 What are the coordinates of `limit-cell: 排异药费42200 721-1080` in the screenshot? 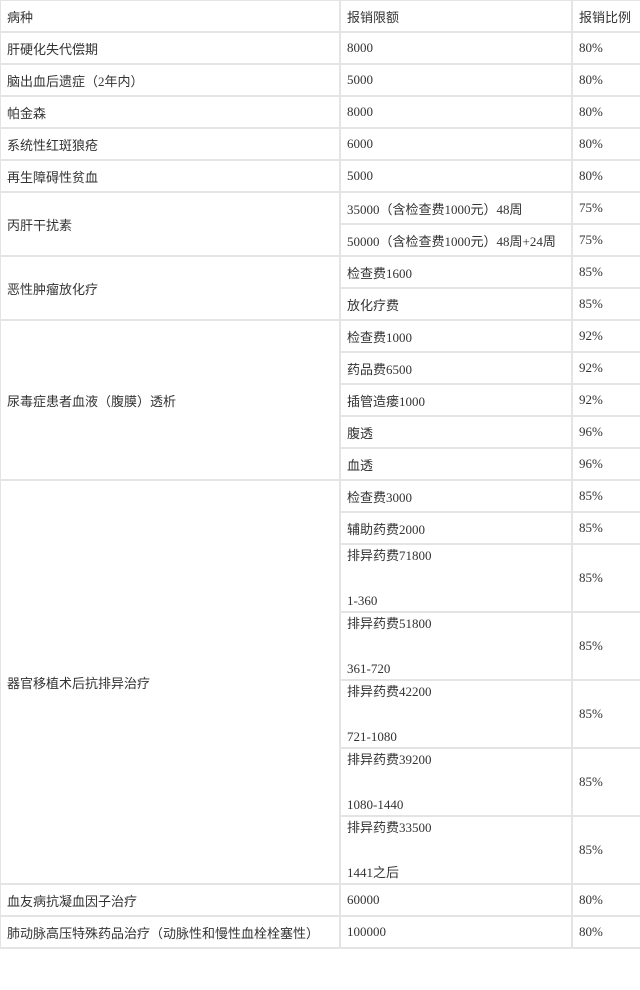 It's located at (456, 714).